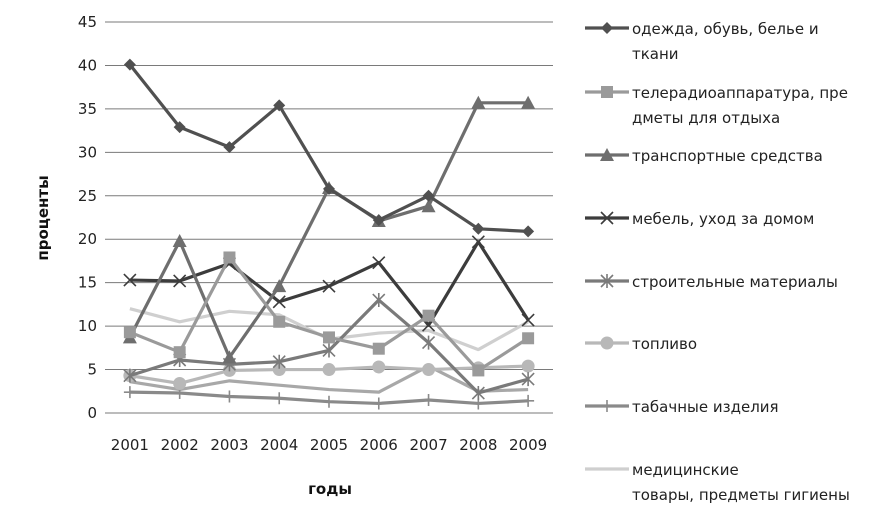 This screenshot has width=893, height=524. I want to click on legend-item: медицинские товары, предметы гигиены, so click(717, 482).